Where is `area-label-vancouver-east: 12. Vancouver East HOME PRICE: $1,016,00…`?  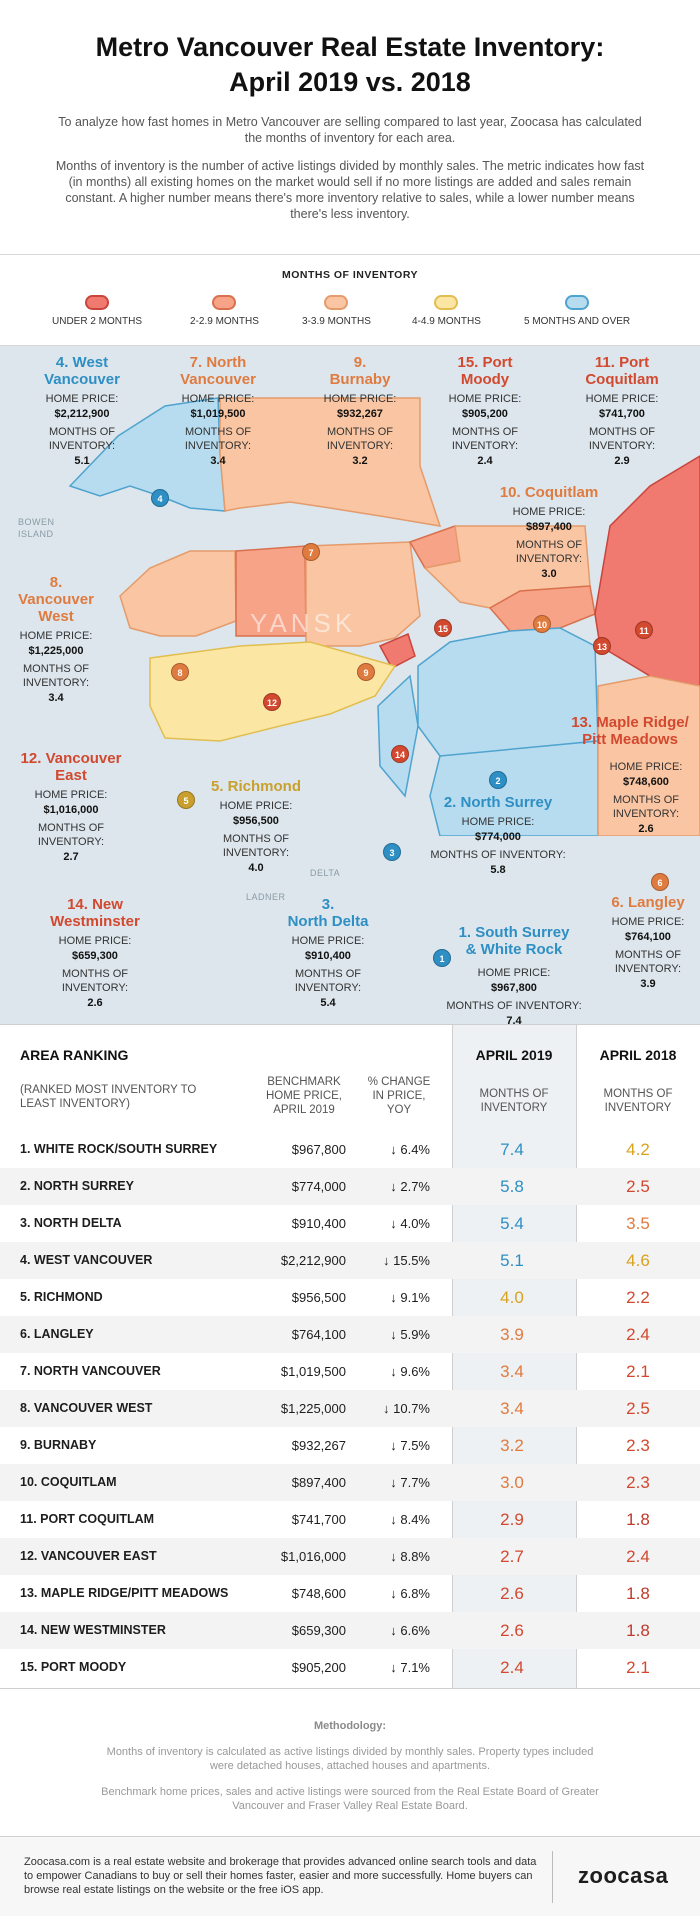 area-label-vancouver-east: 12. Vancouver East HOME PRICE: $1,016,00… is located at coordinates (71, 806).